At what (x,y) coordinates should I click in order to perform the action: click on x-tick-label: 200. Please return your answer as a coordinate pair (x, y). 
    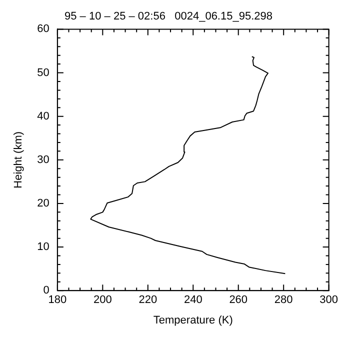
    Looking at the image, I should click on (102, 300).